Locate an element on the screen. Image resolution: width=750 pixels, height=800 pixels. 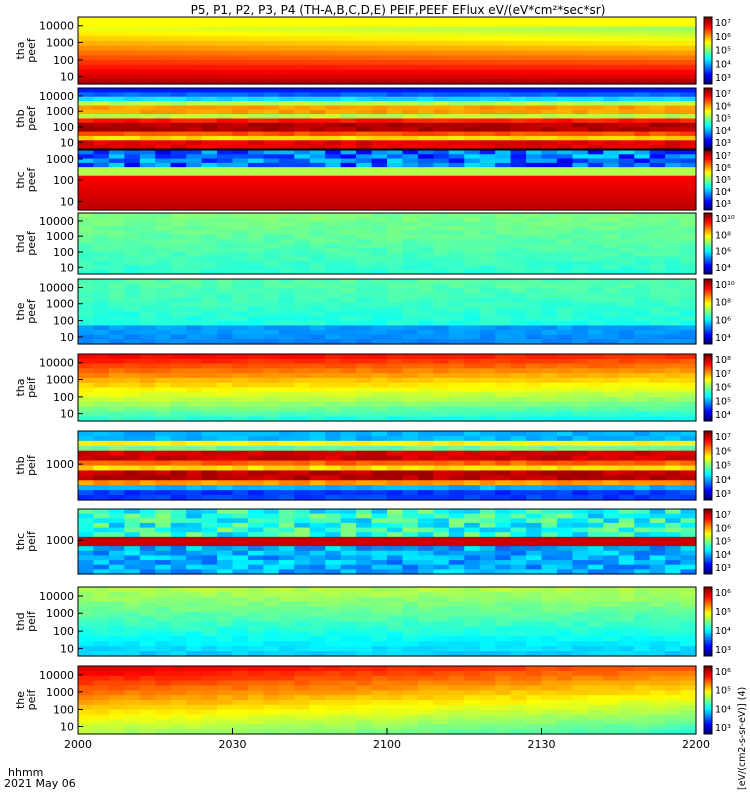
colorbar-frame is located at coordinates (708, 243).